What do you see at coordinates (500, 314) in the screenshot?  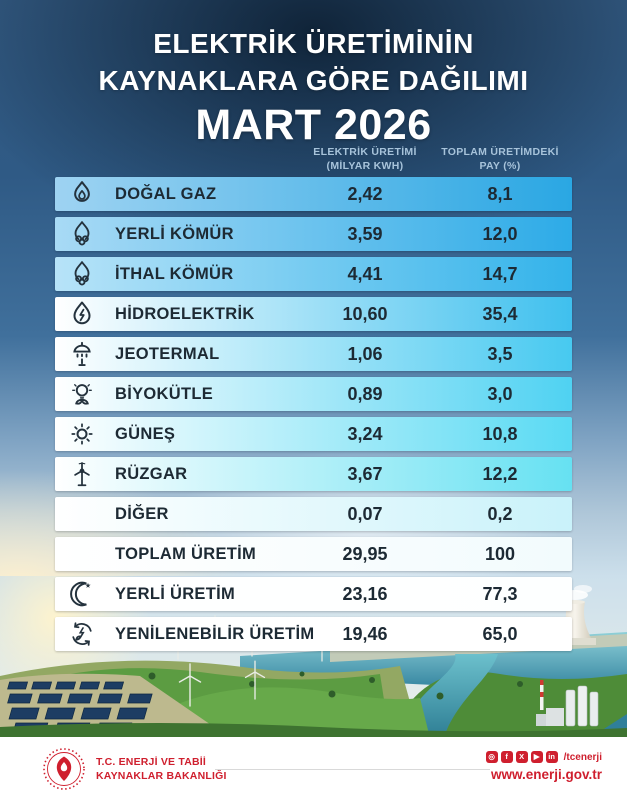 I see `share-value: 35,4` at bounding box center [500, 314].